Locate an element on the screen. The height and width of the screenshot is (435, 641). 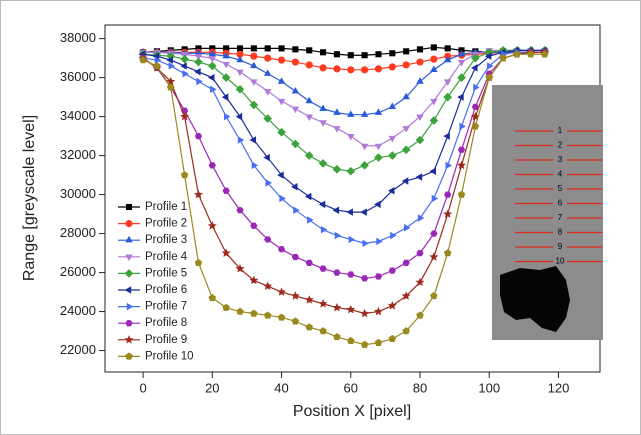
y-tick-label: 24000 is located at coordinates (78, 310).